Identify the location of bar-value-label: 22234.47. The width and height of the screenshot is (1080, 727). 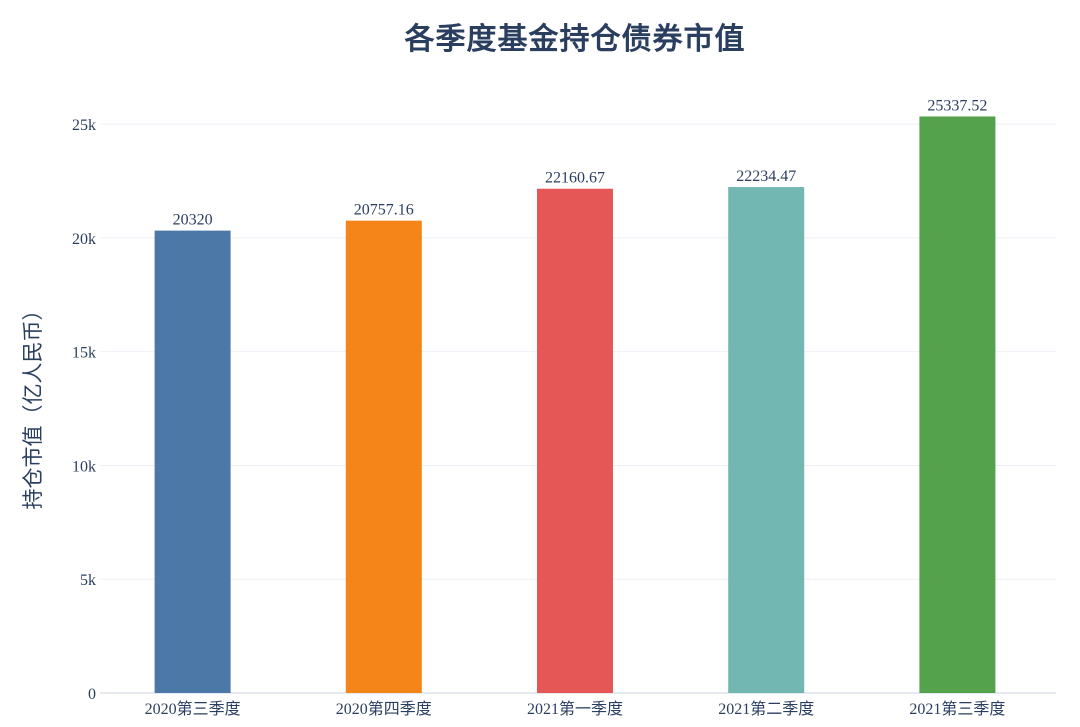
(766, 176).